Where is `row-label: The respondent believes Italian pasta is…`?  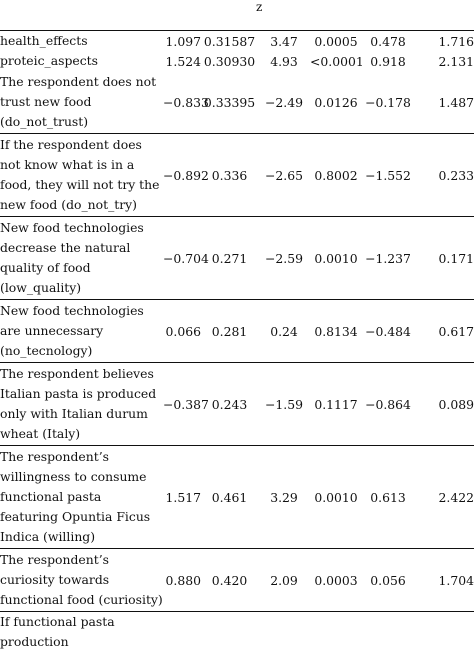
row-label: The respondent believes Italian pasta is… is located at coordinates (81, 404).